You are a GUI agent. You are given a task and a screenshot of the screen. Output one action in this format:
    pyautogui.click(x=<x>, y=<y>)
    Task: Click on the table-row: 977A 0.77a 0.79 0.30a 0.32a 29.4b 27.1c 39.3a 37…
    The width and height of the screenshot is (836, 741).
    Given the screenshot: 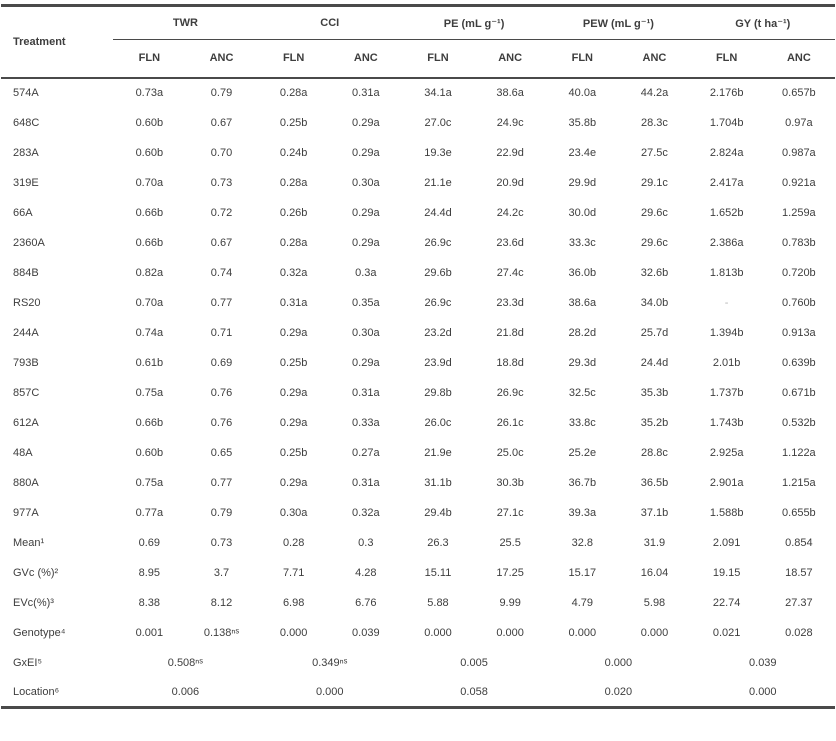 What is the action you would take?
    pyautogui.click(x=418, y=513)
    